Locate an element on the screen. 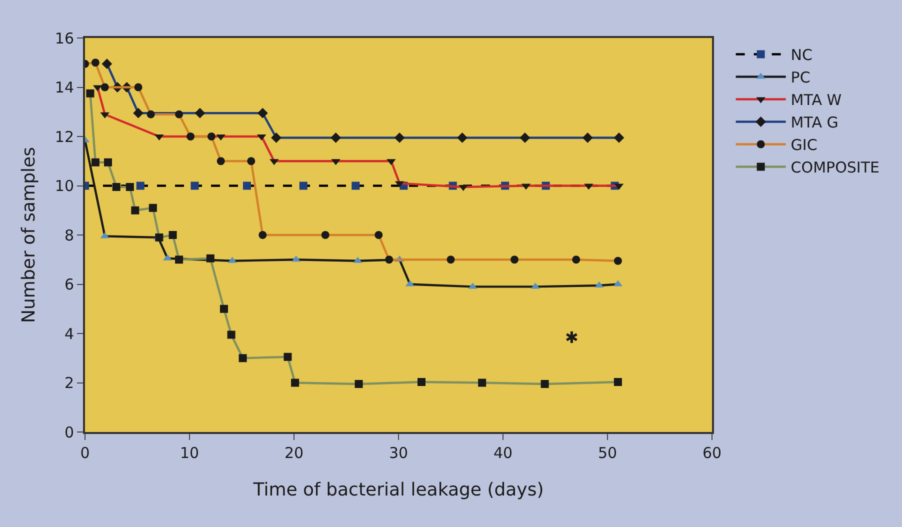 This screenshot has width=902, height=527. legend-label: GIC is located at coordinates (804, 145).